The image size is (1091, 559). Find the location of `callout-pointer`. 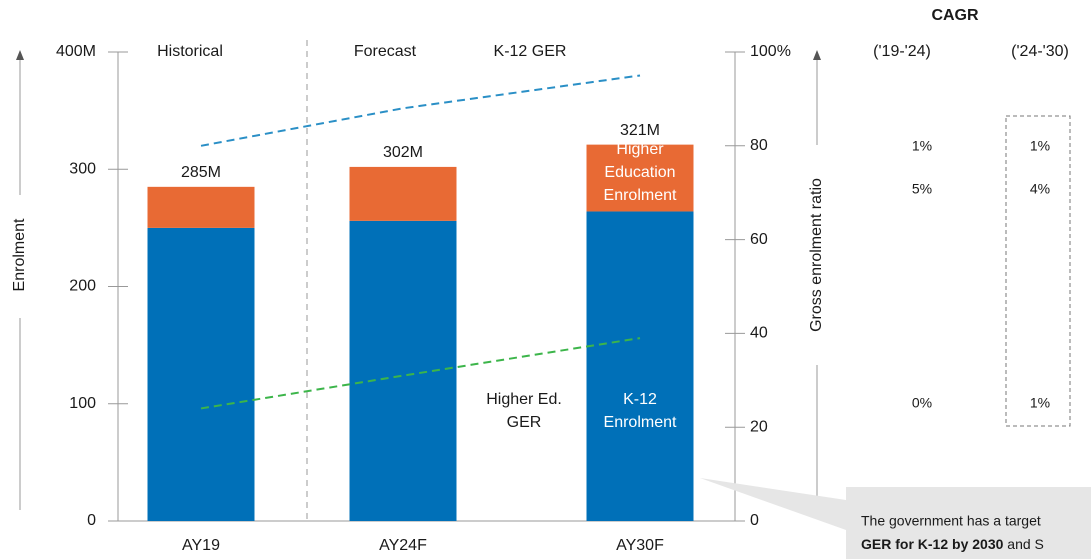

callout-pointer is located at coordinates (773, 504).